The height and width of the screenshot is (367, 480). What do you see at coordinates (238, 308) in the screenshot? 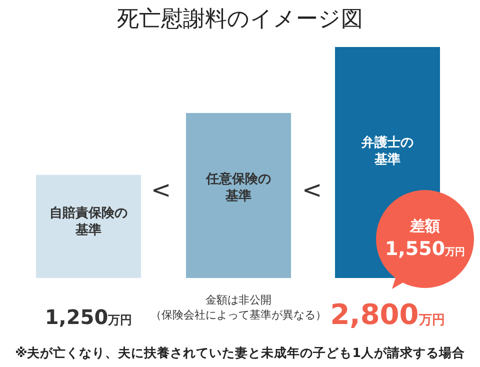
I see `data-label: 金額は非公開（保険会社によって基準が異なる）` at bounding box center [238, 308].